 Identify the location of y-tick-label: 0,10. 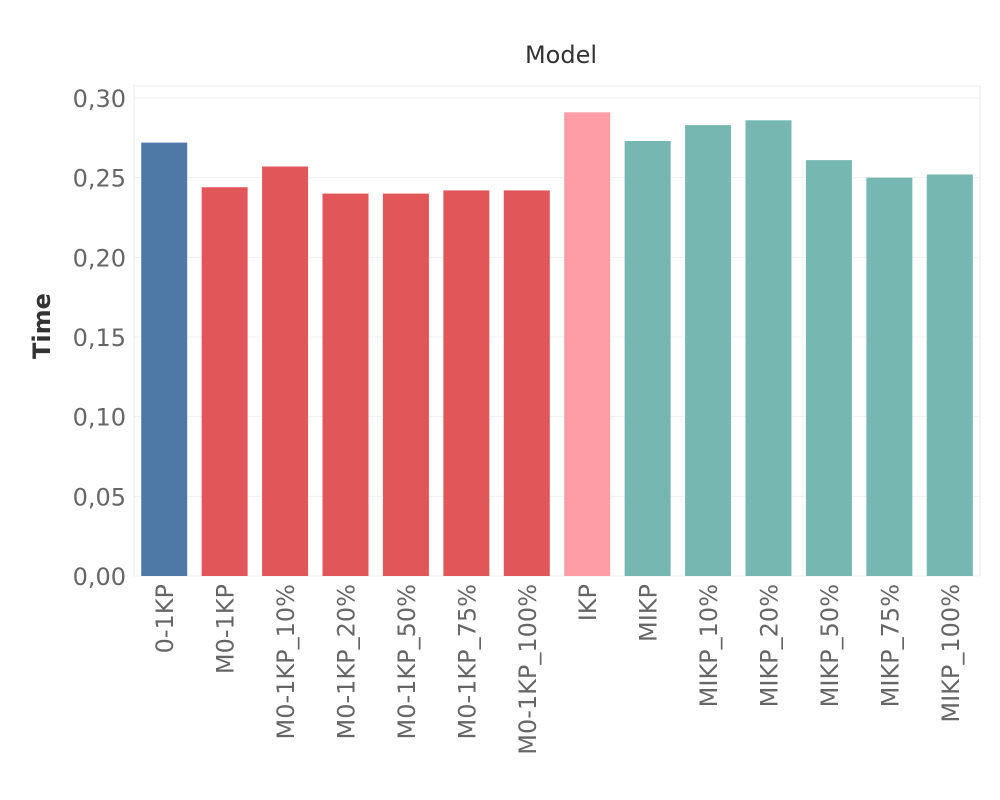
(99, 418).